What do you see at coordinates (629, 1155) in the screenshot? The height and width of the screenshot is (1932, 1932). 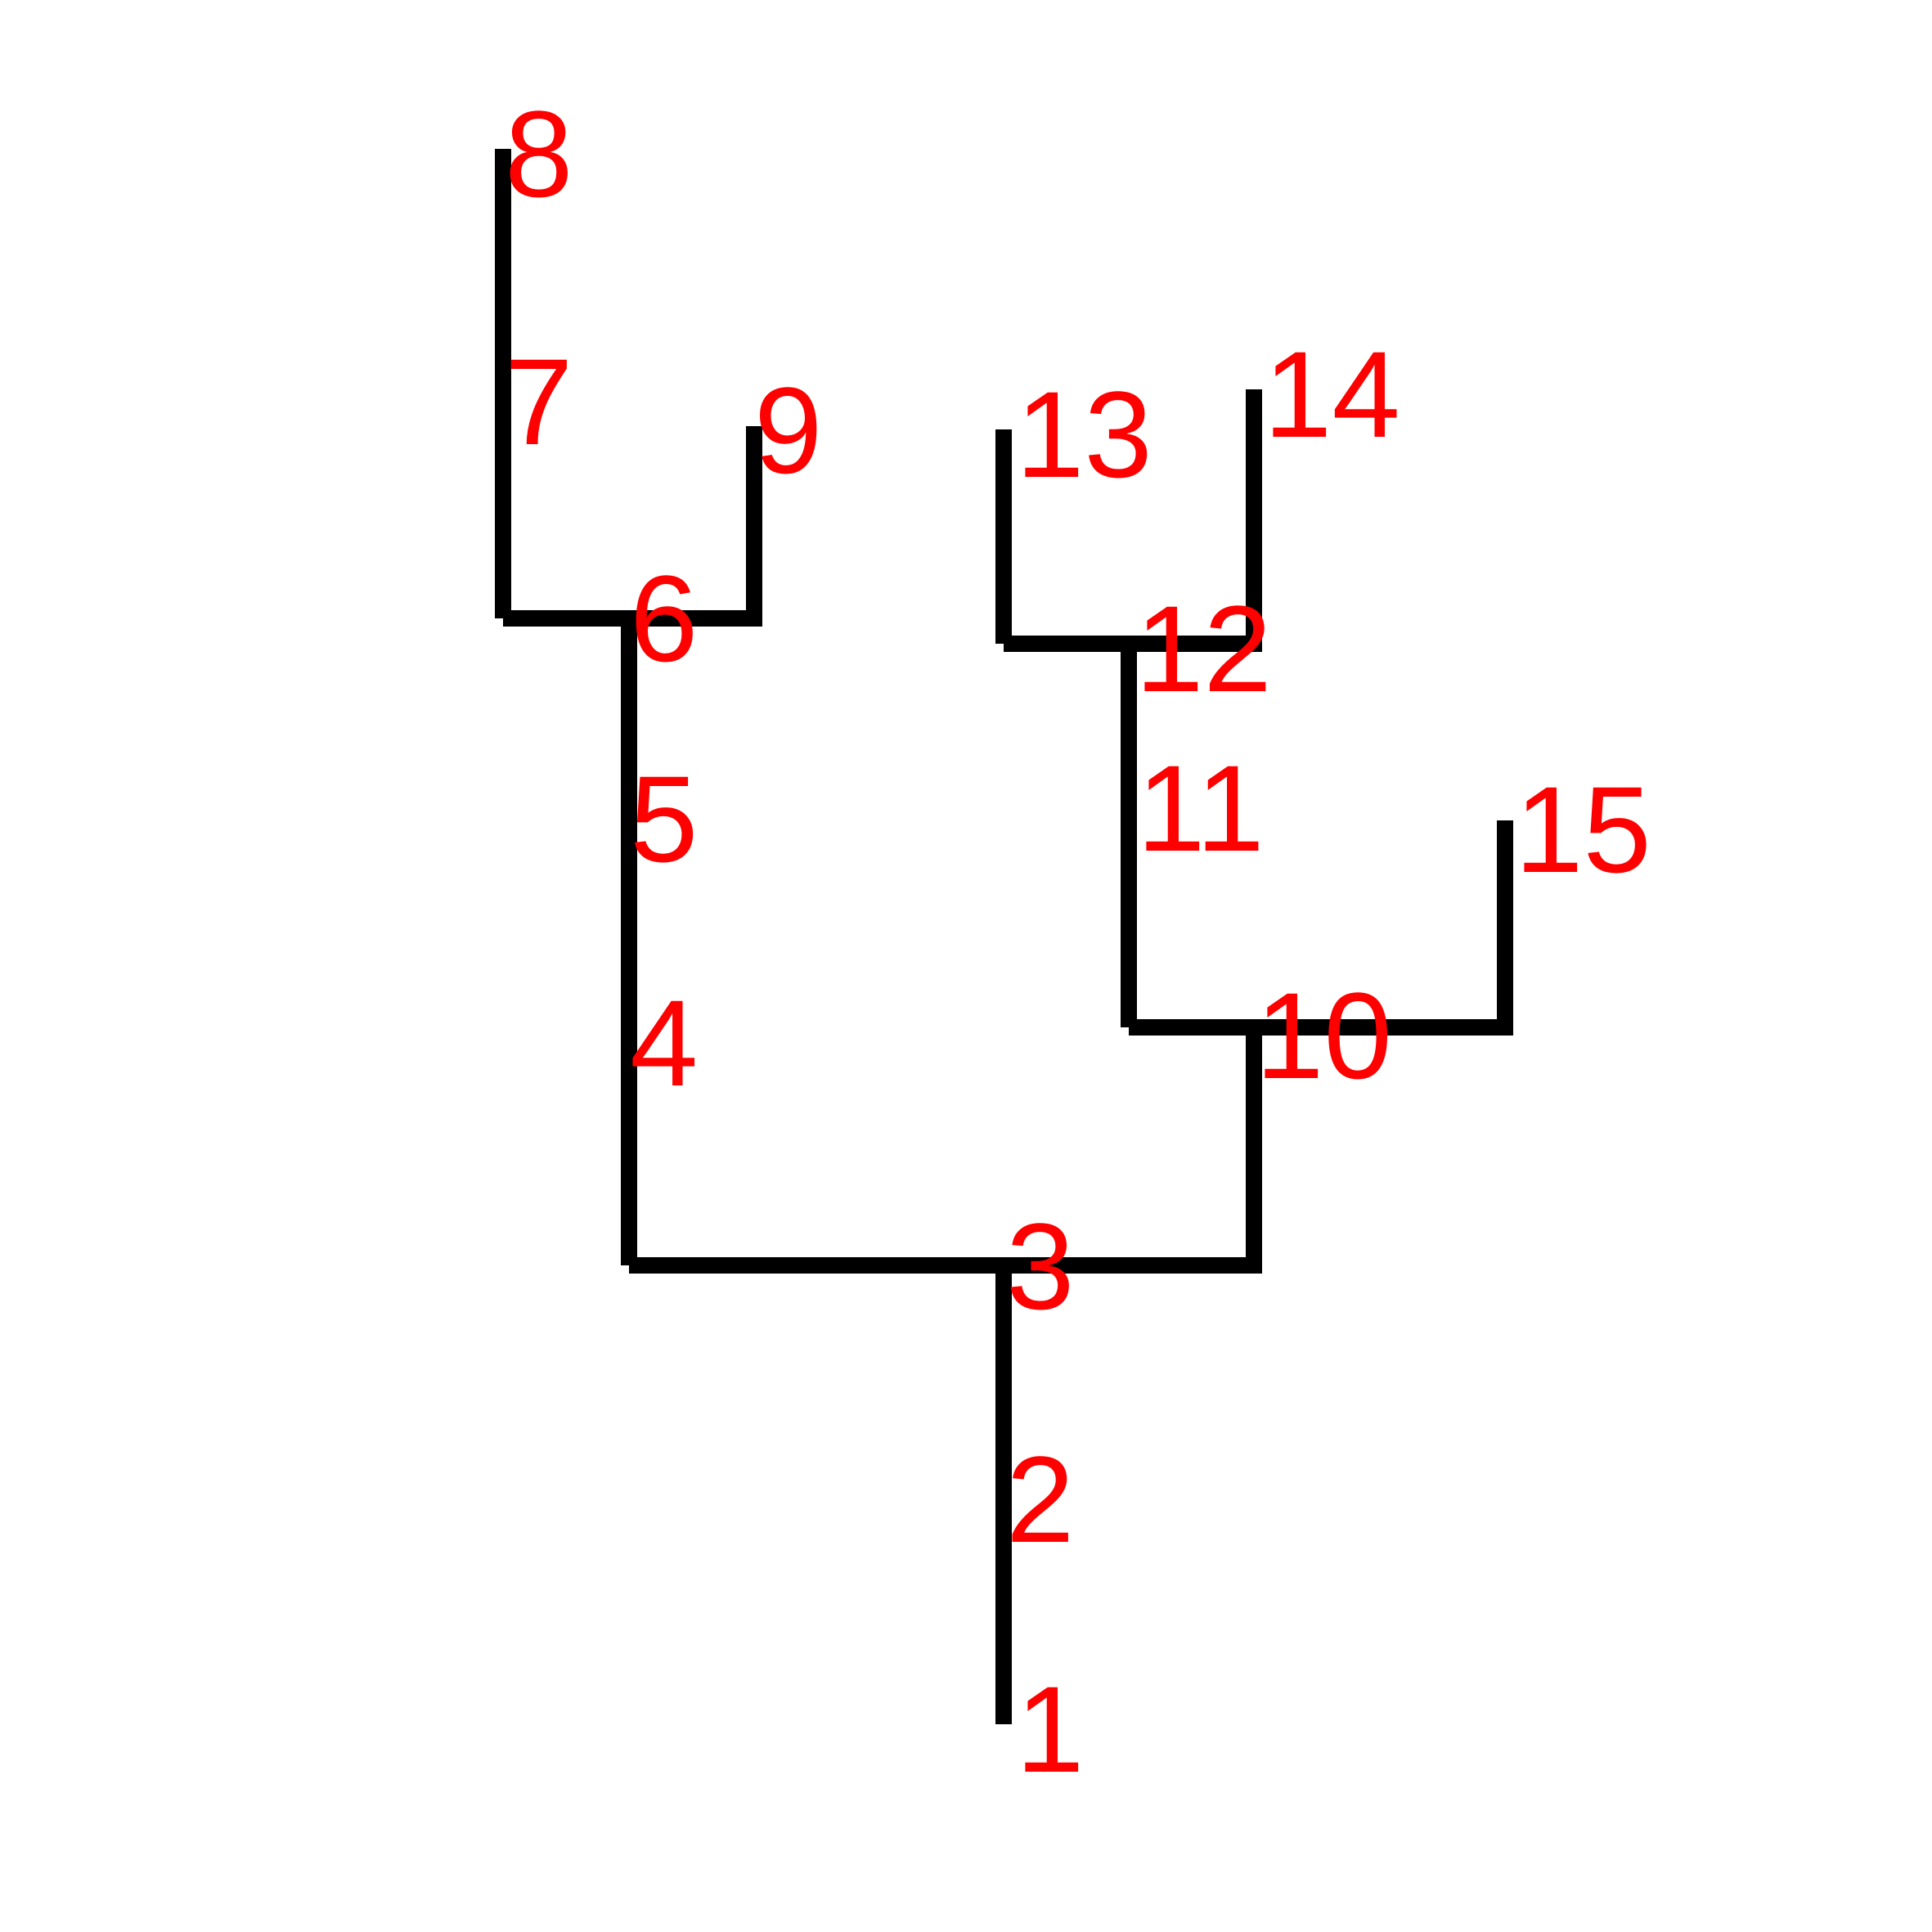 I see `edge-3-4-v` at bounding box center [629, 1155].